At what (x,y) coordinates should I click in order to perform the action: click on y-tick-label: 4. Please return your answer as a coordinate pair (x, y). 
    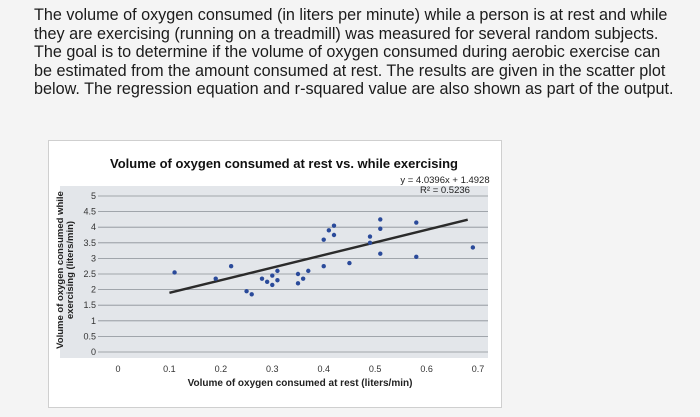
    Looking at the image, I should click on (93, 227).